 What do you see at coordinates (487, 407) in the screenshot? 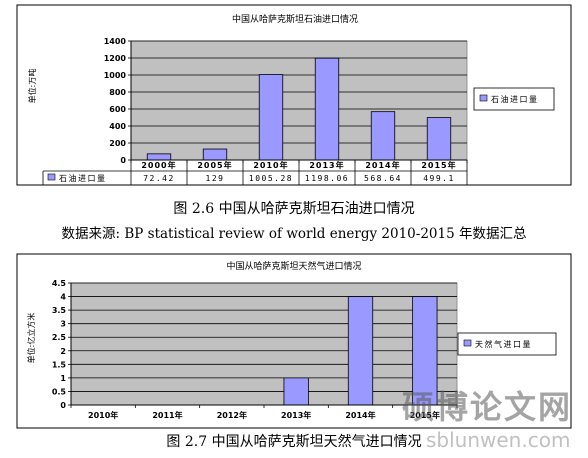
I see `watermark-text: 硕博论文网` at bounding box center [487, 407].